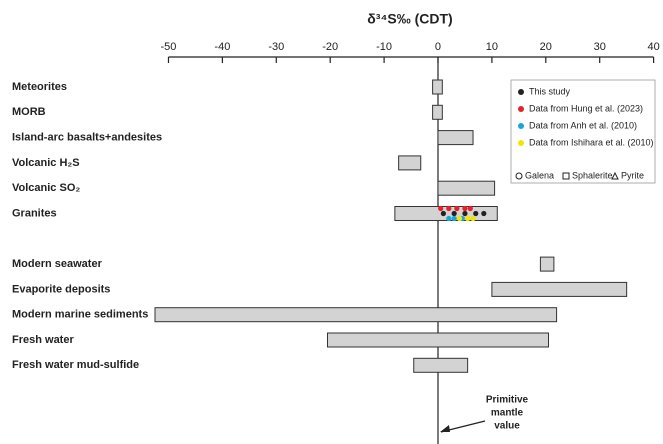  What do you see at coordinates (384, 47) in the screenshot?
I see `x-tick-label: -10` at bounding box center [384, 47].